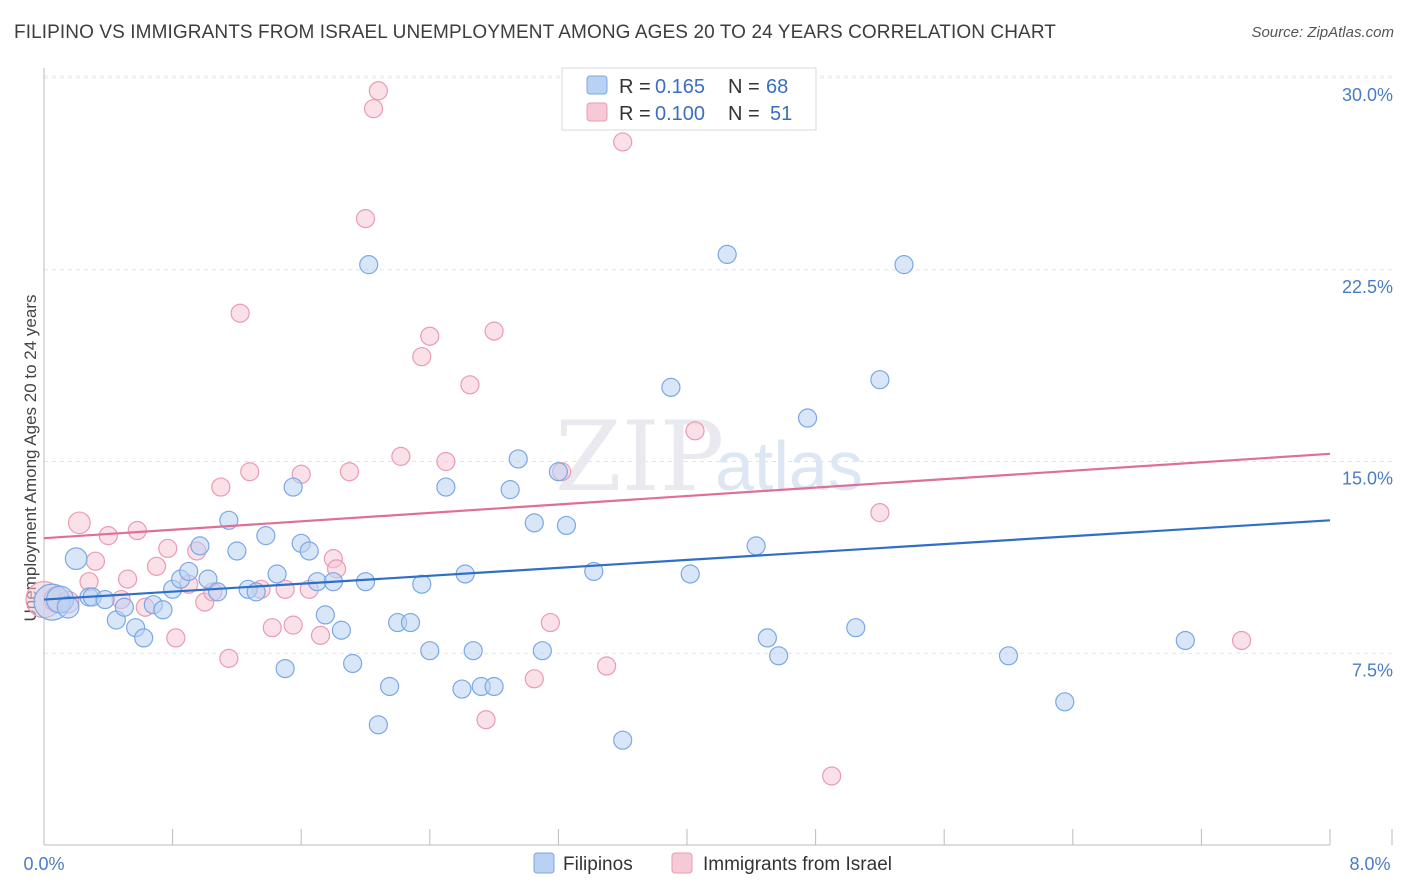  What do you see at coordinates (781, 114) in the screenshot?
I see `legend-n-value-israel: 51` at bounding box center [781, 114].